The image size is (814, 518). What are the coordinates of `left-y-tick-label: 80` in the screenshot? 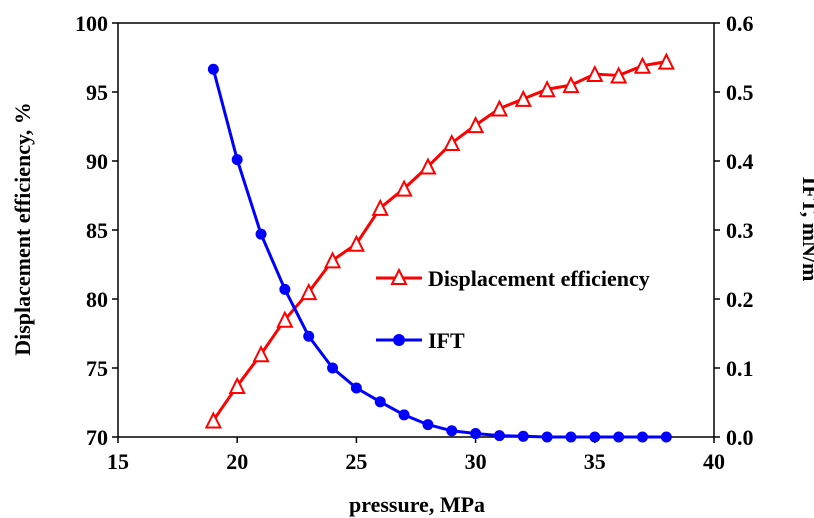 It's located at (97, 299).